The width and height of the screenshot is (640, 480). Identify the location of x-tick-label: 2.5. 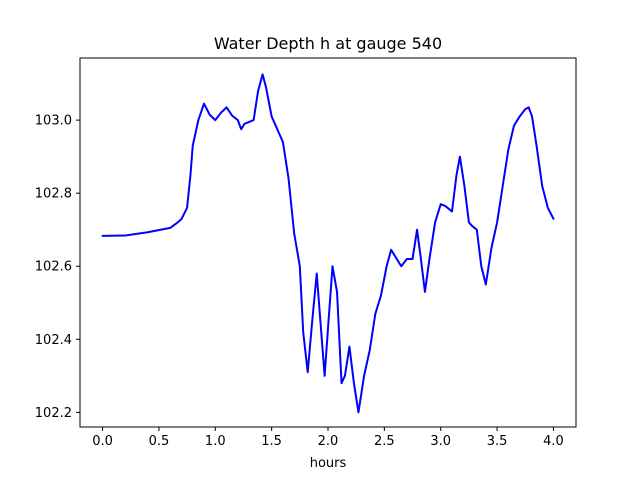
(384, 441).